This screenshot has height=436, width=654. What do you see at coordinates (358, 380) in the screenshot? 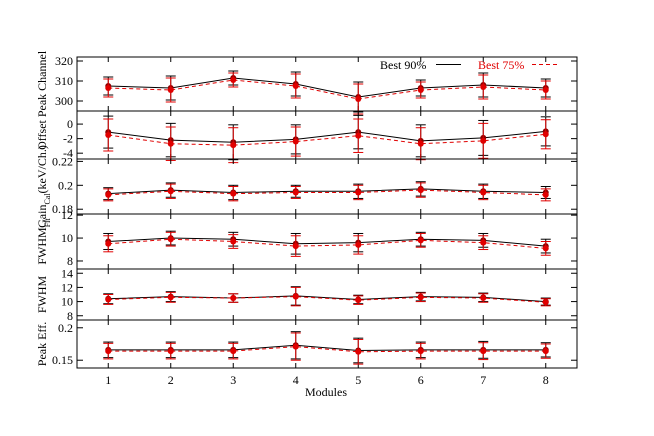
I see `x-tick-label: 5` at bounding box center [358, 380].